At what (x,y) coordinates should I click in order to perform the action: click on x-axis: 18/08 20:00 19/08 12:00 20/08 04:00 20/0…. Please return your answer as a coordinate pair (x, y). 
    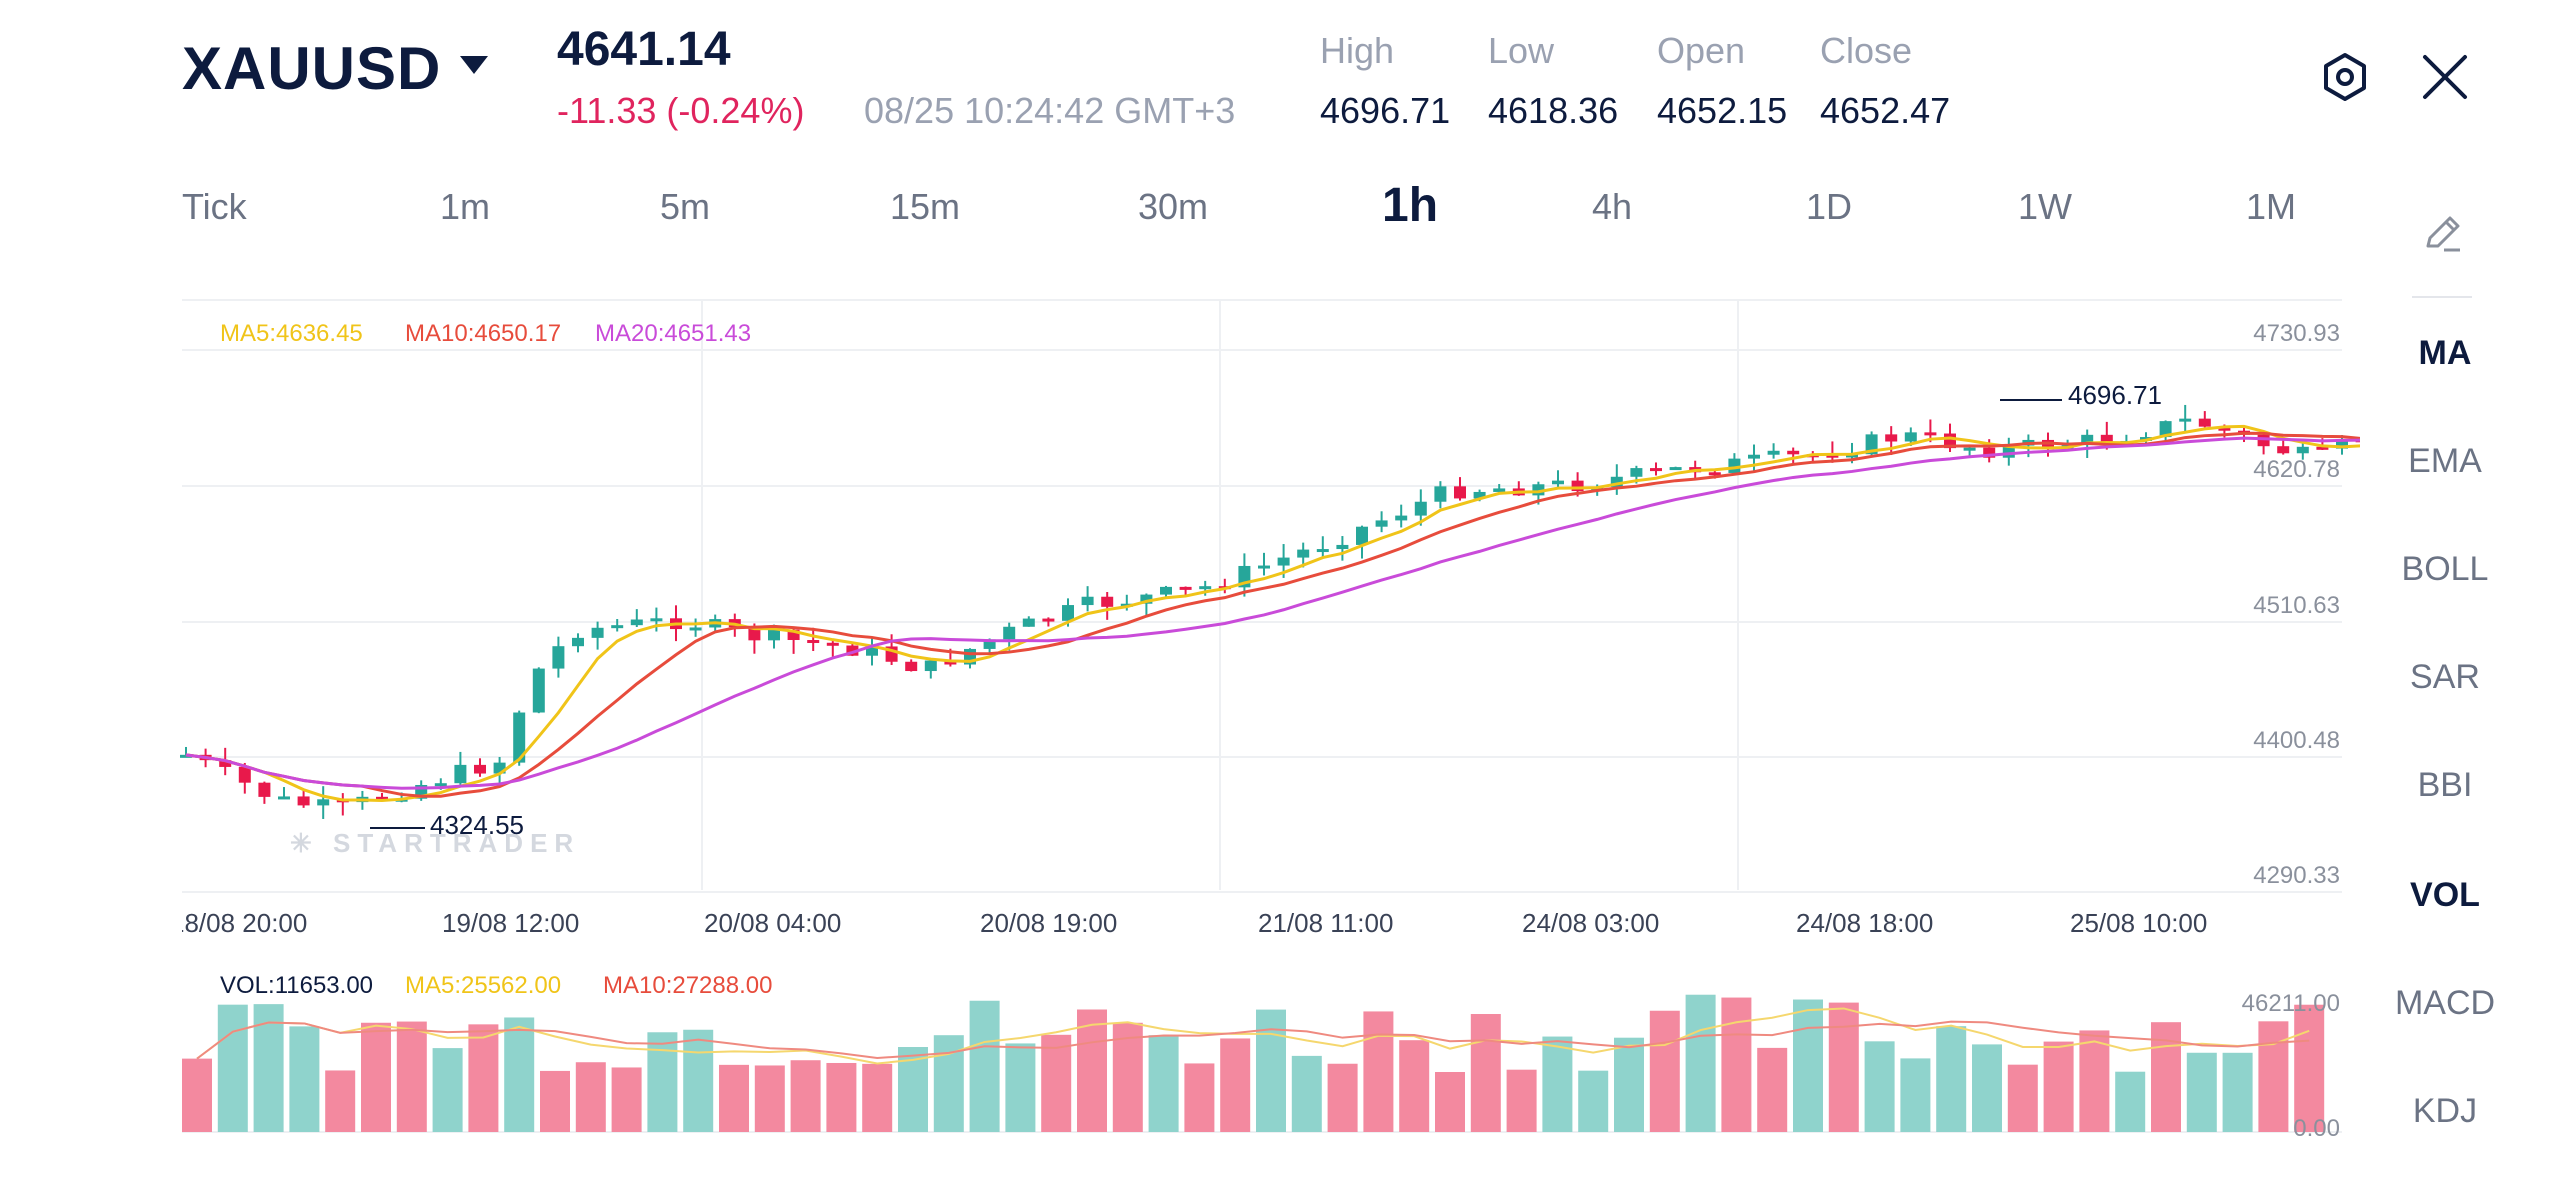
    Looking at the image, I should click on (1262, 918).